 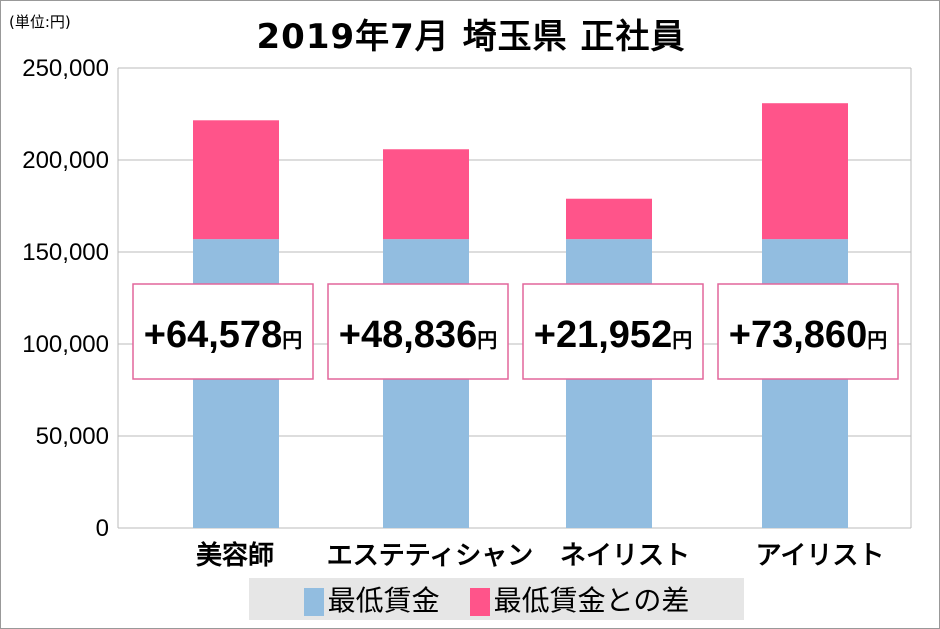 I want to click on category-label: アイリスト, so click(x=820, y=556).